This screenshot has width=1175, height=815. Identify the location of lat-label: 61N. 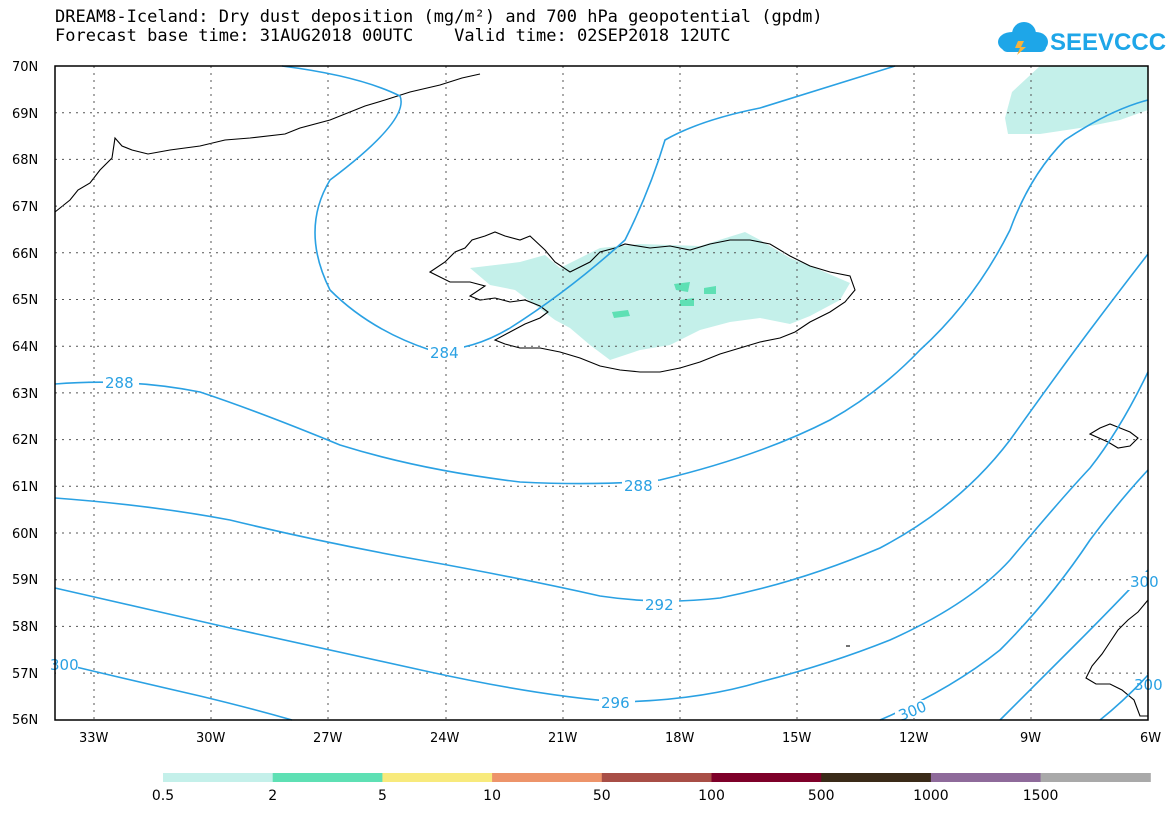
(25, 487).